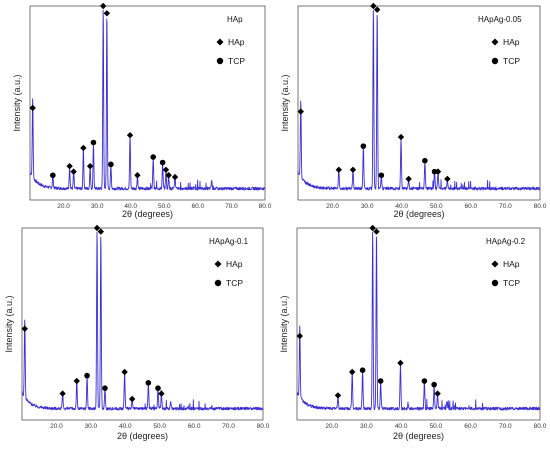  I want to click on sample-label: HApAg-0.05, so click(500, 19).